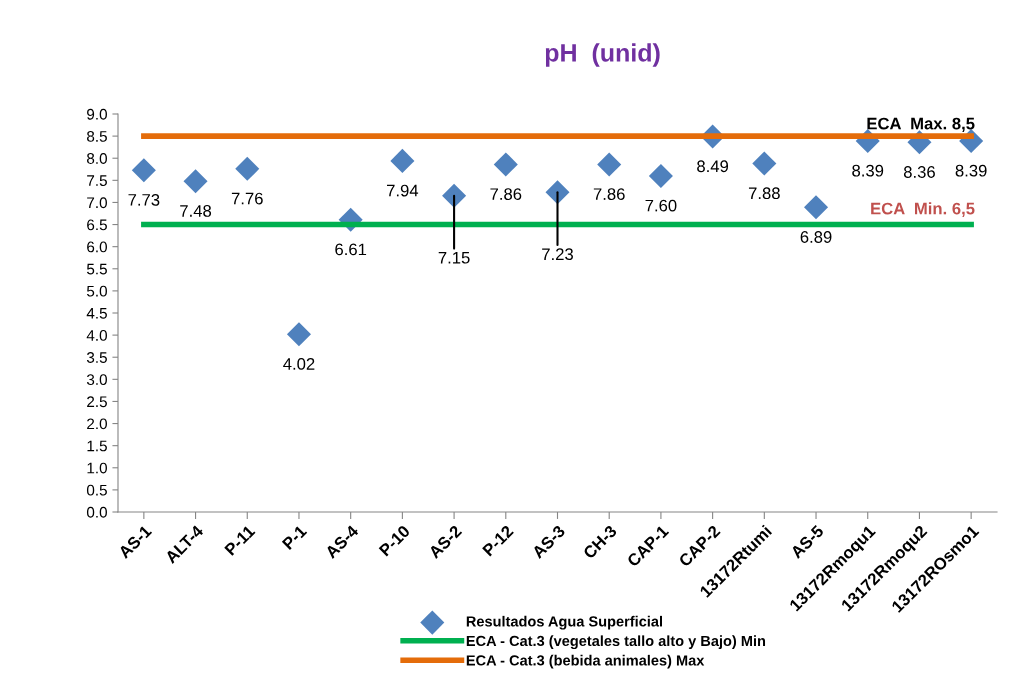 The image size is (1011, 685). Describe the element at coordinates (97, 446) in the screenshot. I see `y-tick-label: 1.5` at that location.